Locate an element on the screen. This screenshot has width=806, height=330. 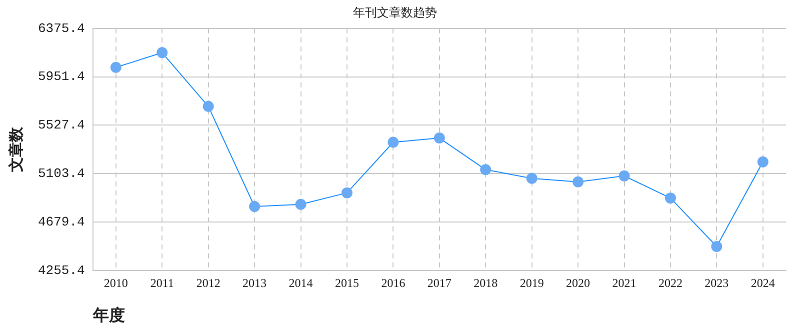
x-tick-label: 2022 is located at coordinates (670, 283).